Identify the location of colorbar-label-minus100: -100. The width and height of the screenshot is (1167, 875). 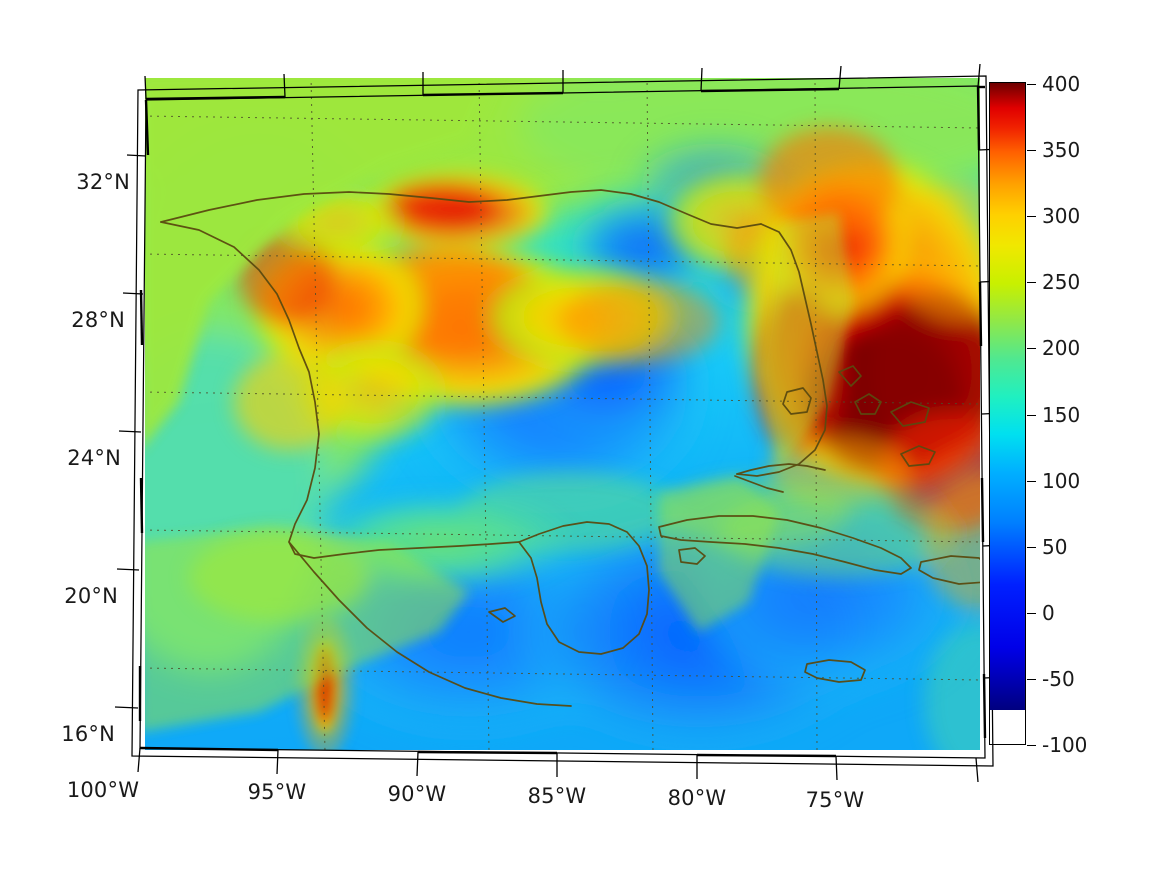
(1065, 745).